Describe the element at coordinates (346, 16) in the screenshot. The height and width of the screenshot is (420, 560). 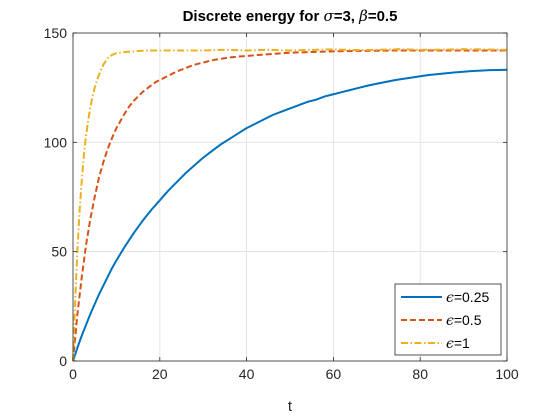
I see `title-mid: =3,` at that location.